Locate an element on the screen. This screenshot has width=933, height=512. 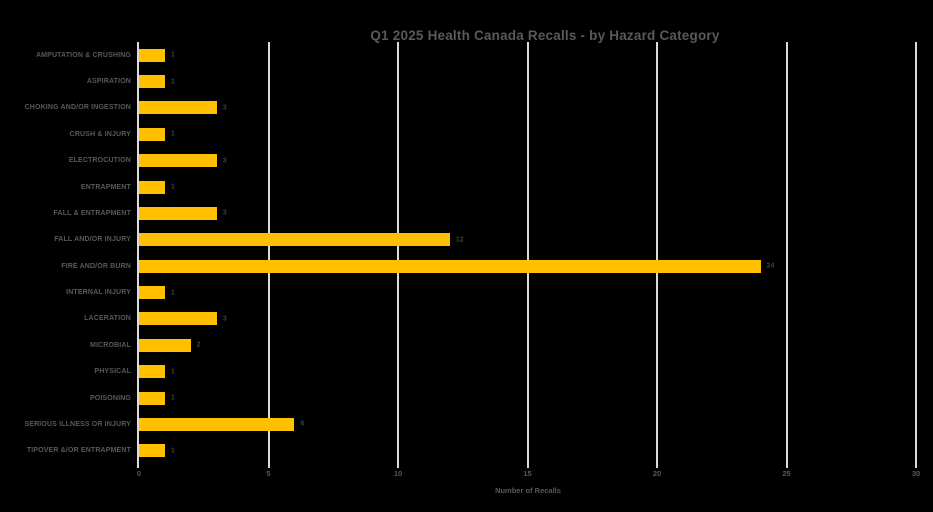
category-label: POISONING is located at coordinates (110, 398).